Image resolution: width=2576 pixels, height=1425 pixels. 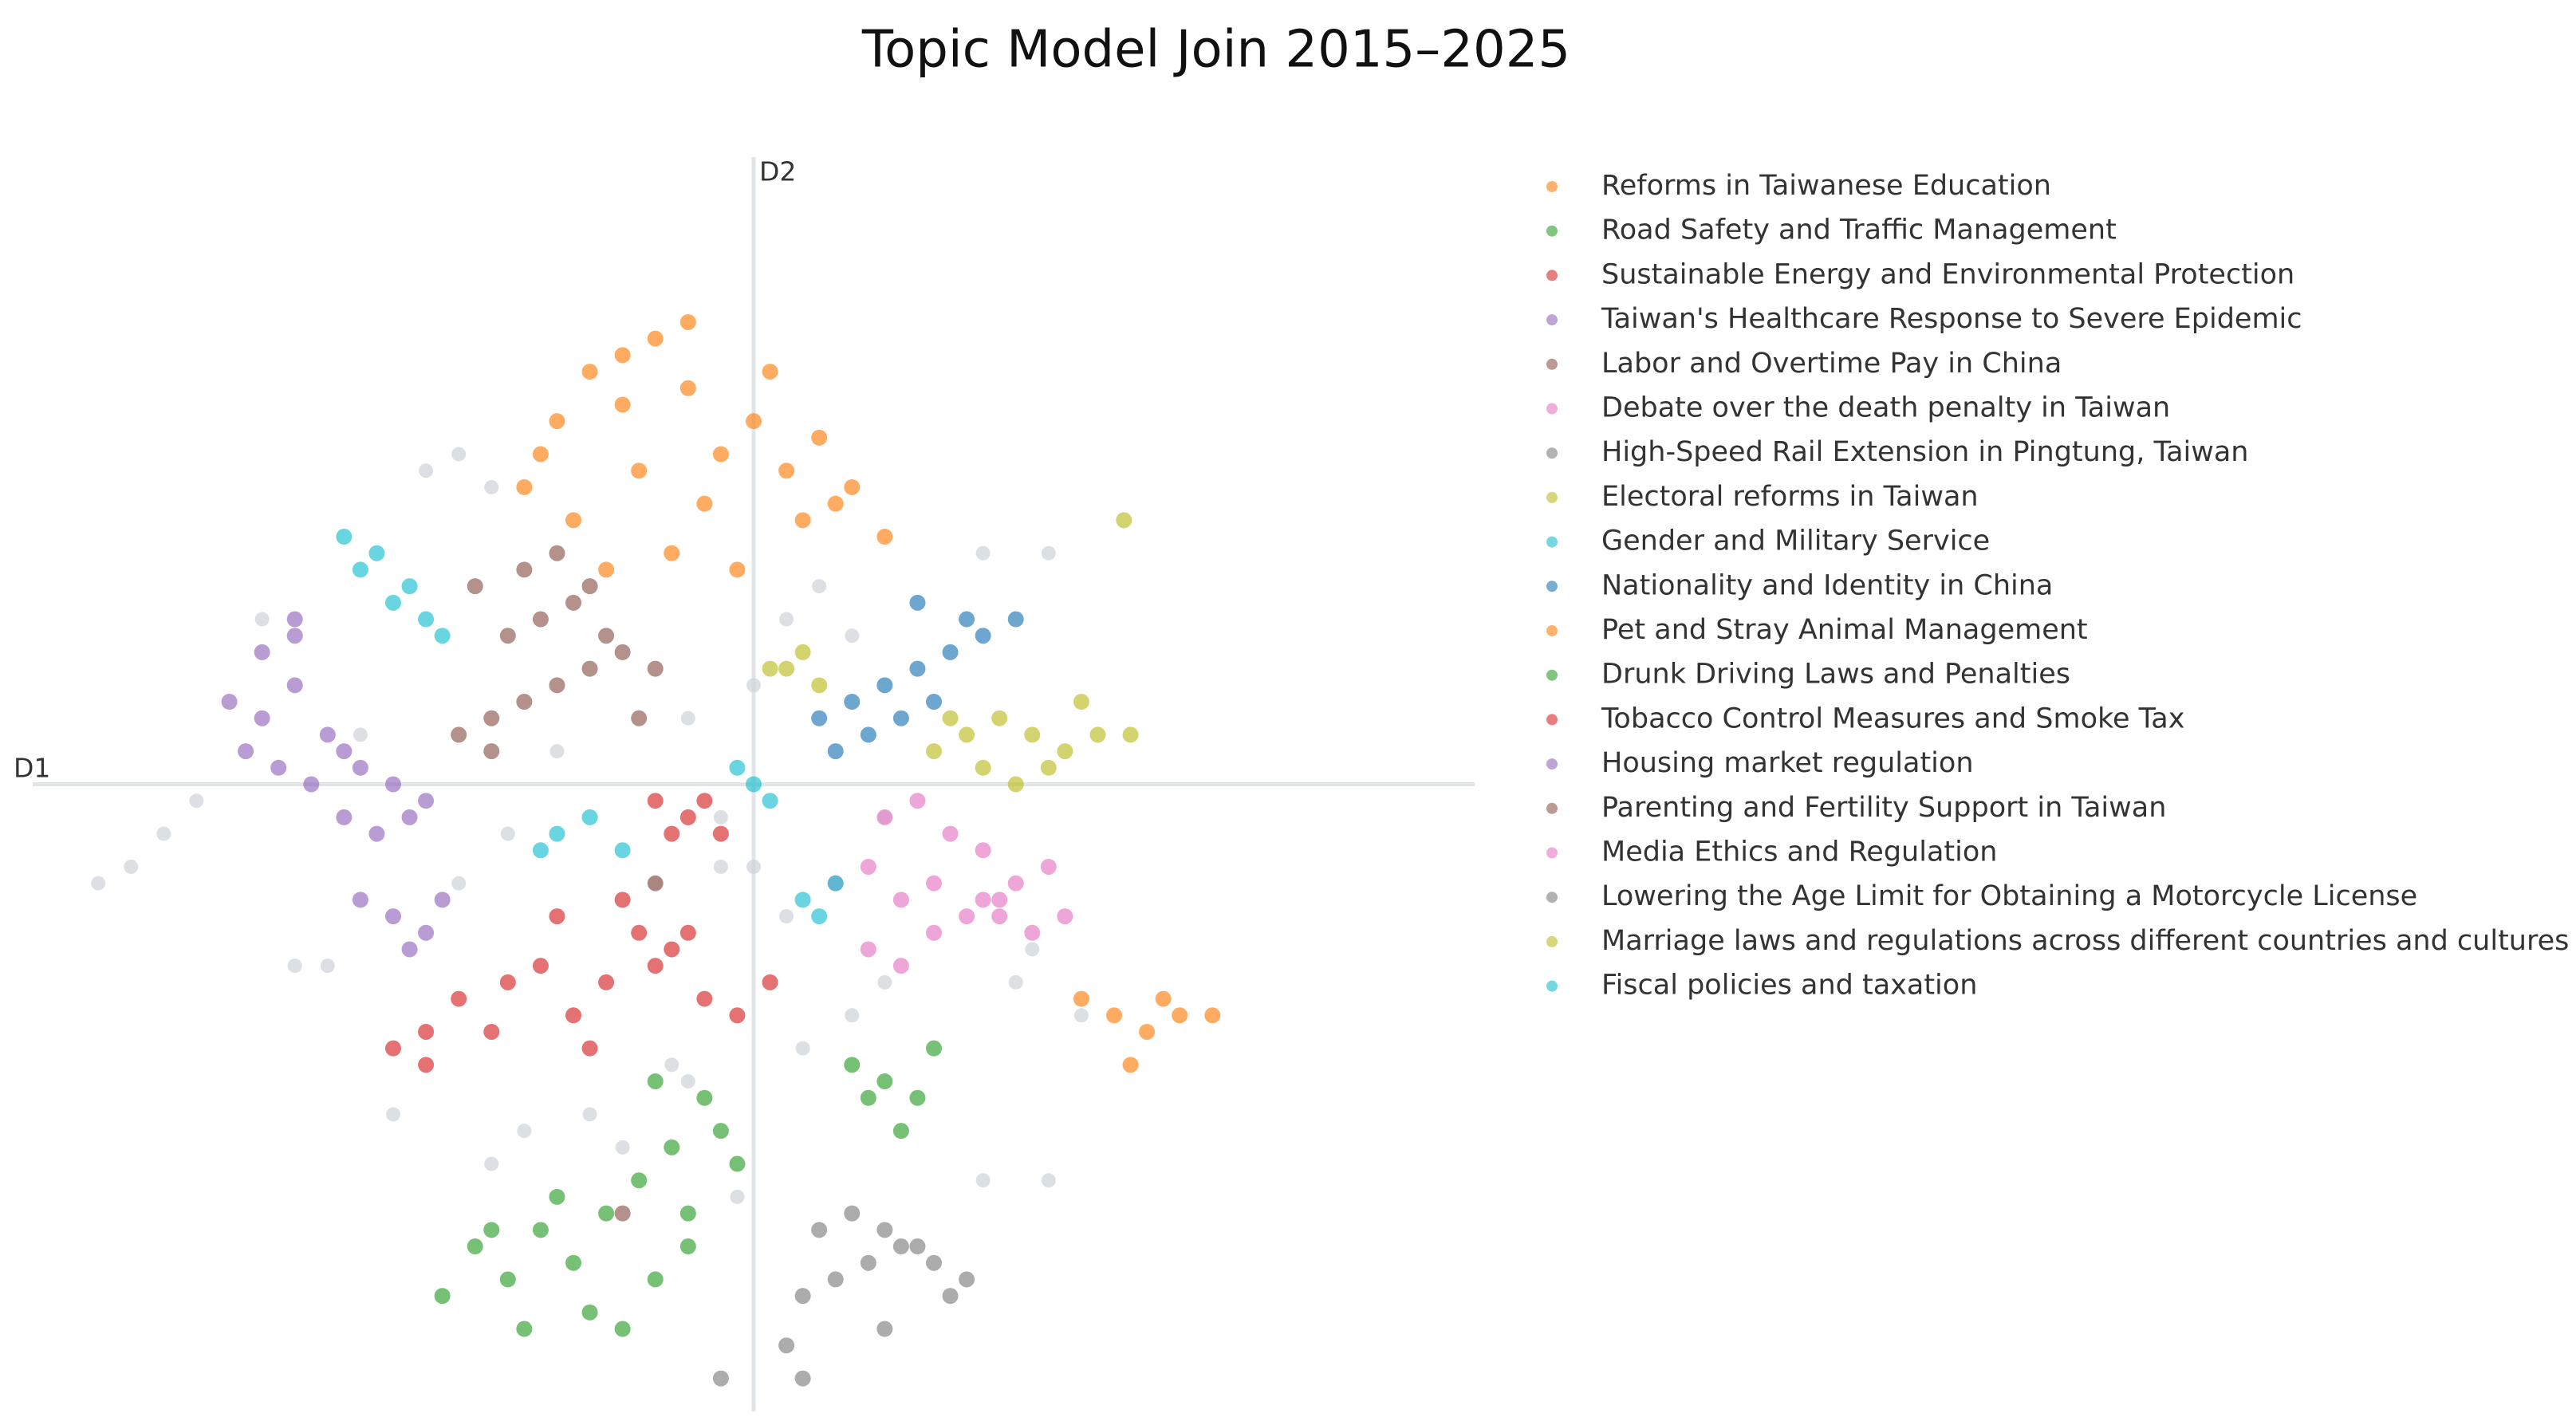 I want to click on legend-label: Drunk Driving Laws and Penalties, so click(x=1835, y=675).